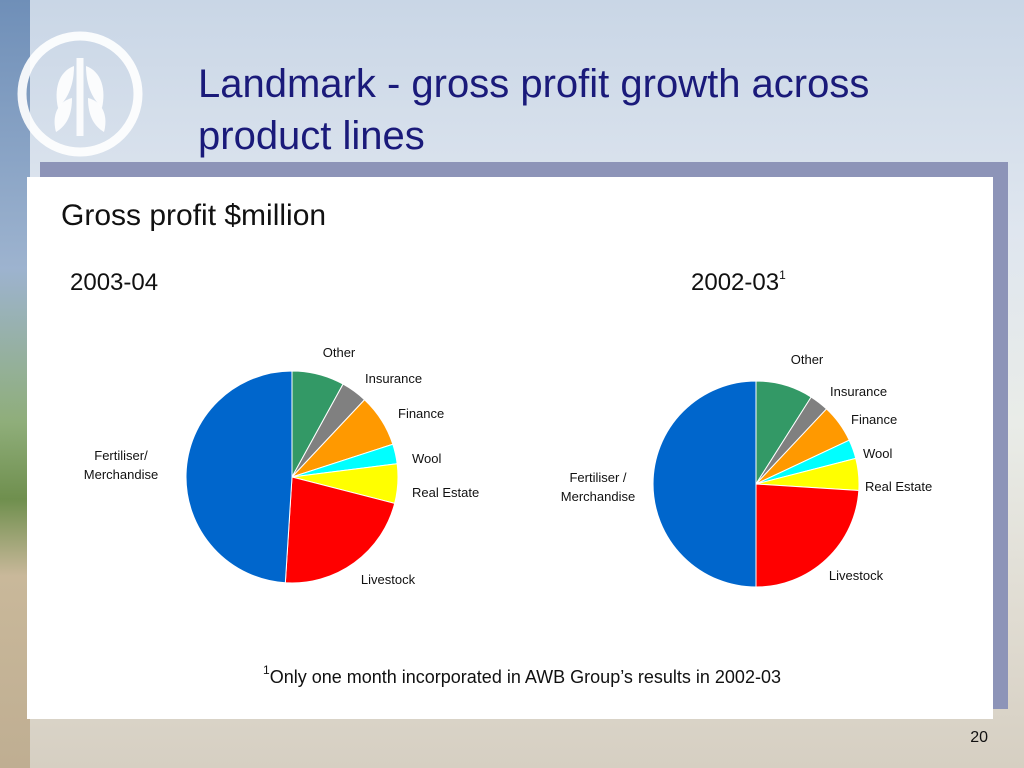 The height and width of the screenshot is (768, 1024). Describe the element at coordinates (15, 384) in the screenshot. I see `scenic-background-strip` at that location.